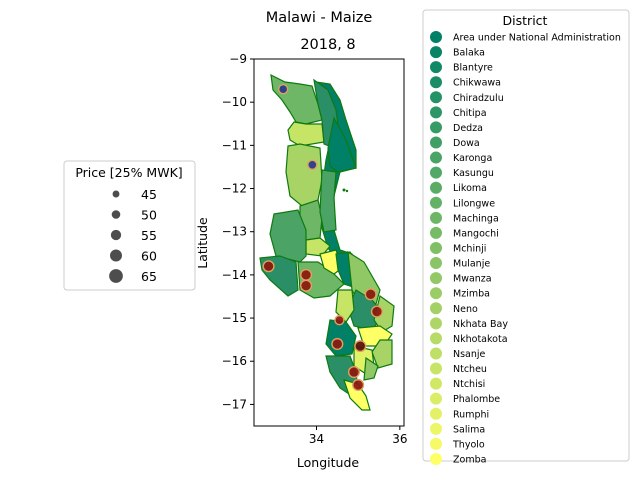 This screenshot has width=640, height=480. Describe the element at coordinates (476, 218) in the screenshot. I see `district-legend-label: Machinga` at that location.